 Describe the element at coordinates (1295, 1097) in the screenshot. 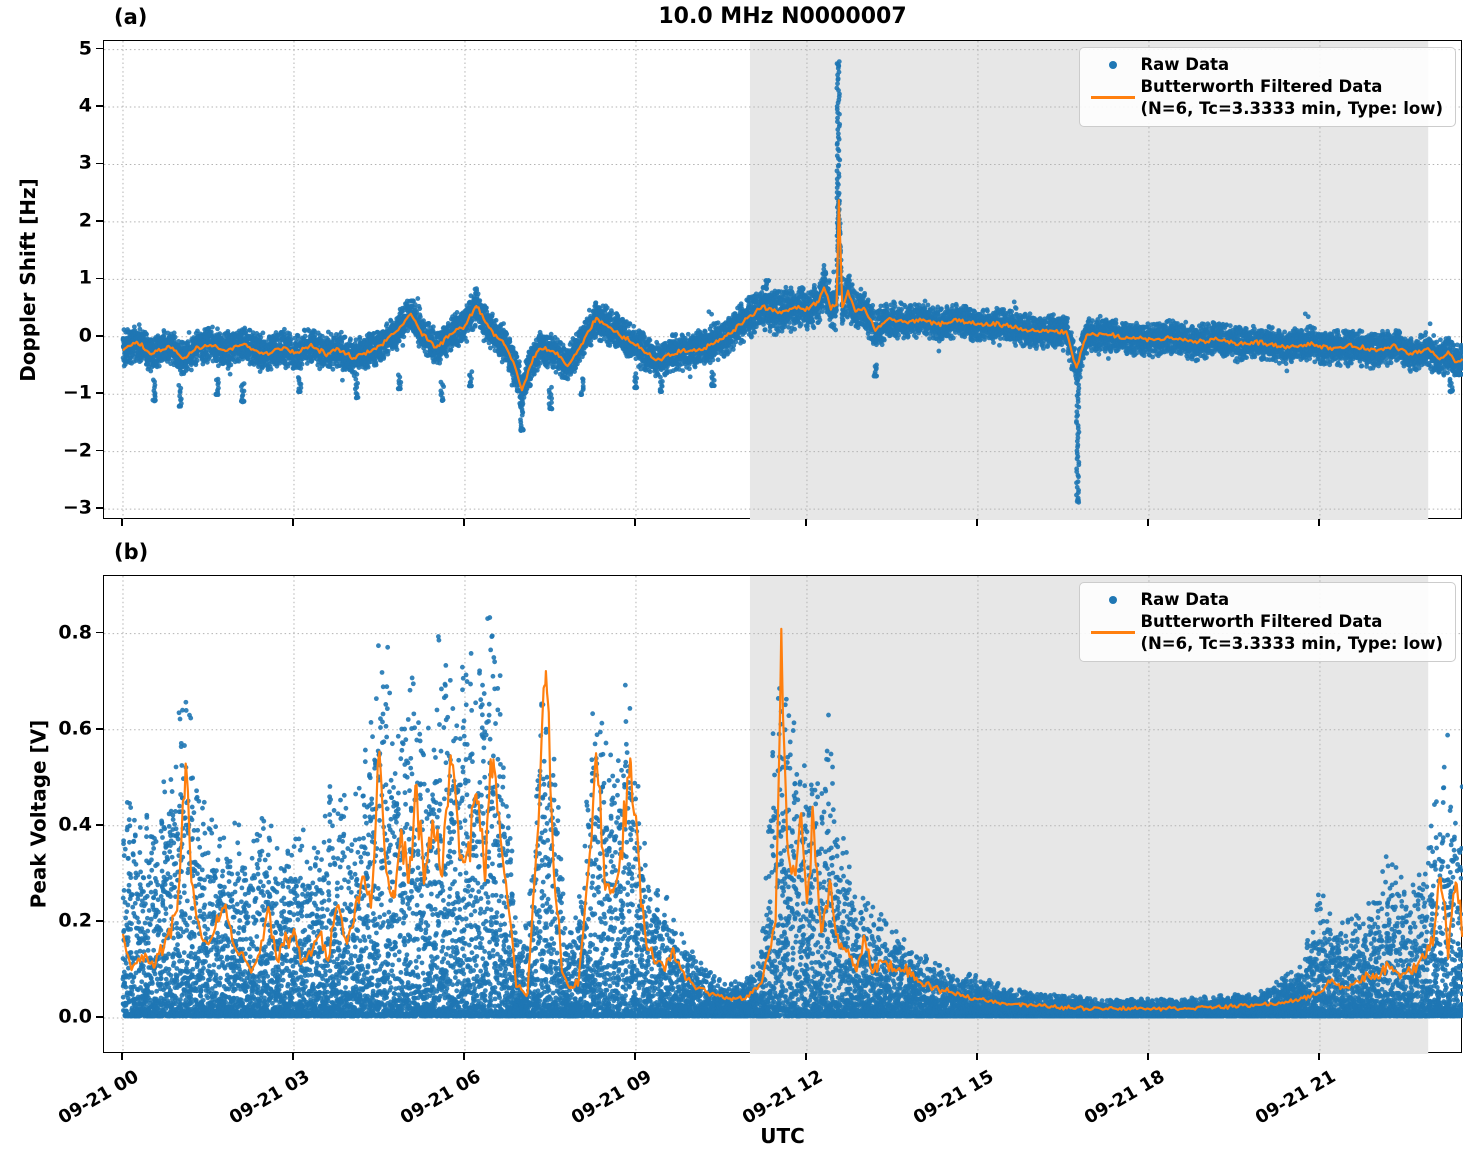

I see `x-tick-label: 09-21 21` at that location.